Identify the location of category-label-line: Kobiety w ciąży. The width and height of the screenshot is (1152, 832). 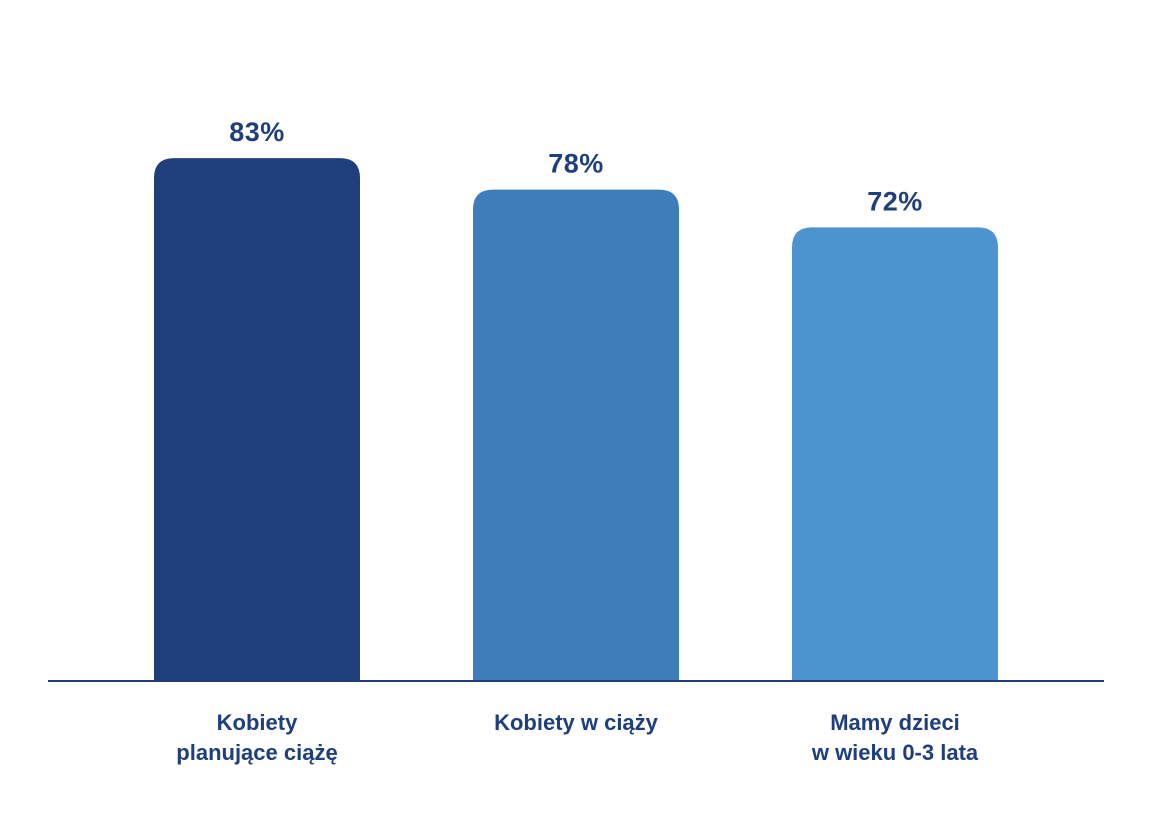
(576, 722).